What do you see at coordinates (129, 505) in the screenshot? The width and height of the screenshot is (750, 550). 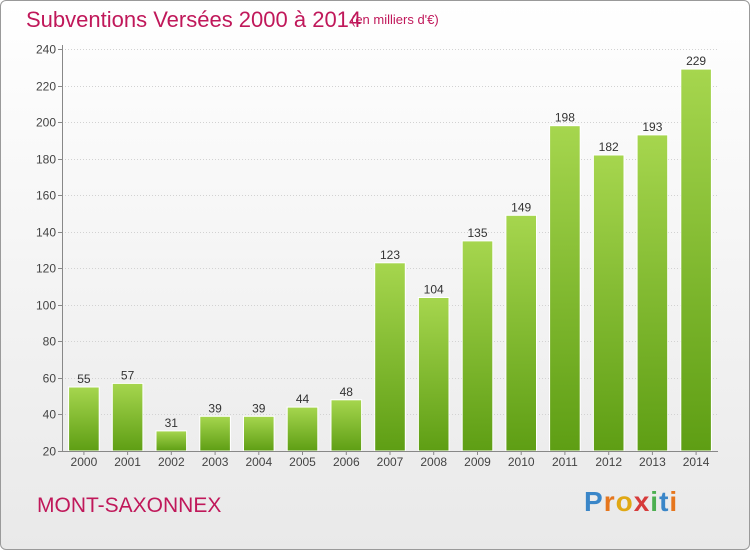 I see `commune-name: MONT-SAXONNEX` at bounding box center [129, 505].